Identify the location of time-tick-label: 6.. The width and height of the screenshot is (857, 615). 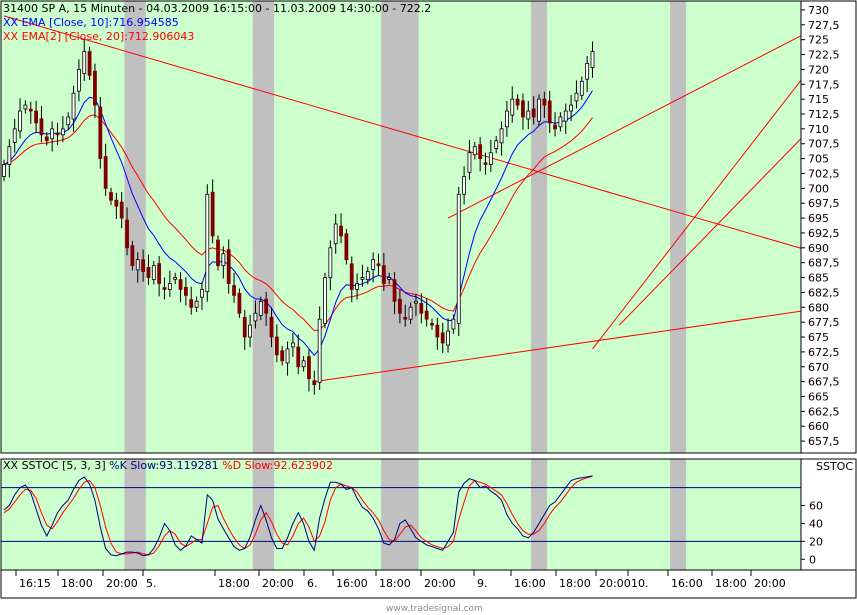
(312, 583).